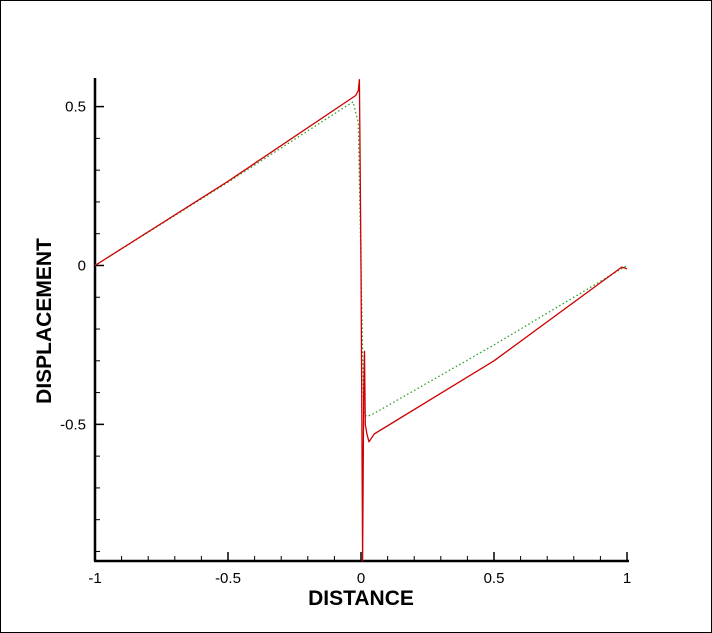  Describe the element at coordinates (94, 578) in the screenshot. I see `x-tick-label: -1` at that location.